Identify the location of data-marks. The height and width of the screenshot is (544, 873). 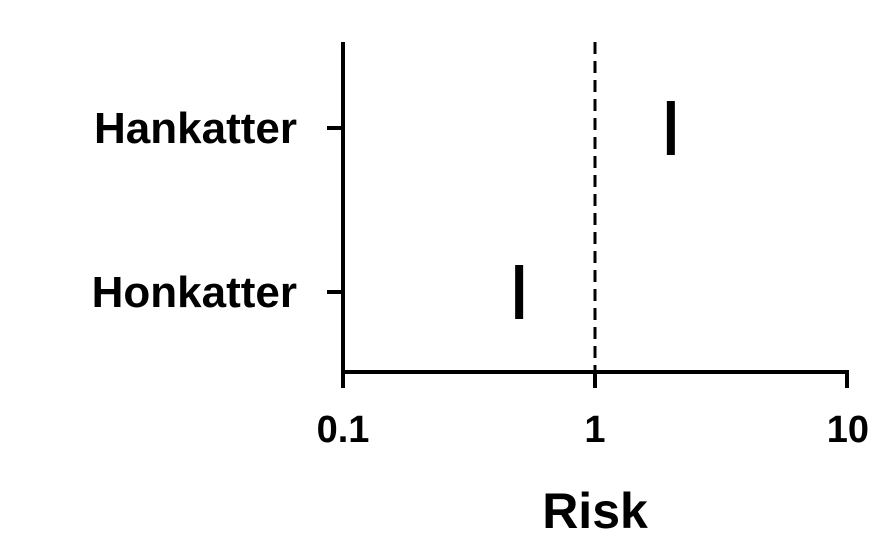
(595, 210).